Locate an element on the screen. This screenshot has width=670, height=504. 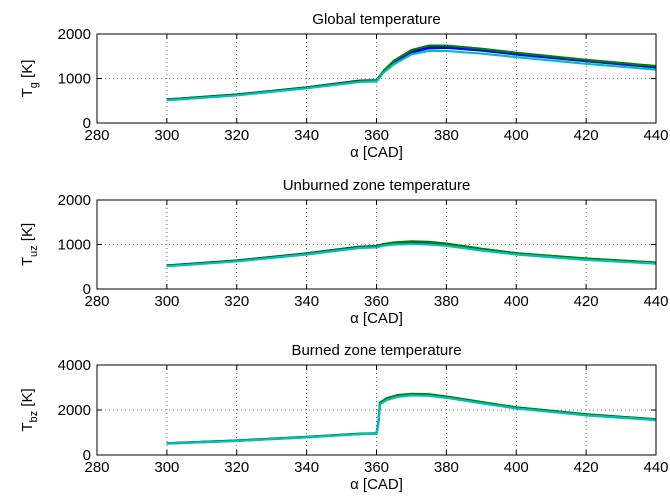
y-axis-label-sub: uz is located at coordinates (34, 251).